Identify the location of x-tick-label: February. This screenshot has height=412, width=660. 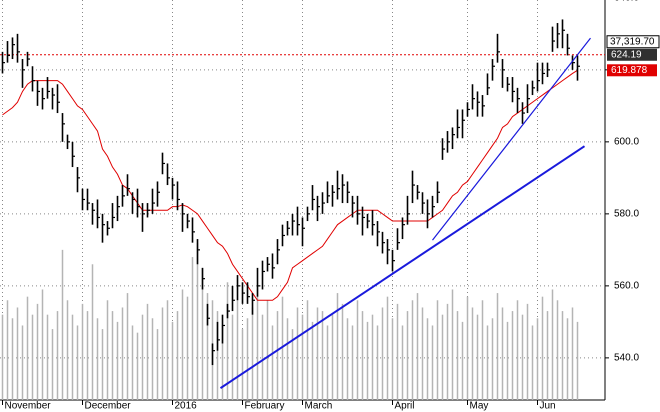
(265, 406).